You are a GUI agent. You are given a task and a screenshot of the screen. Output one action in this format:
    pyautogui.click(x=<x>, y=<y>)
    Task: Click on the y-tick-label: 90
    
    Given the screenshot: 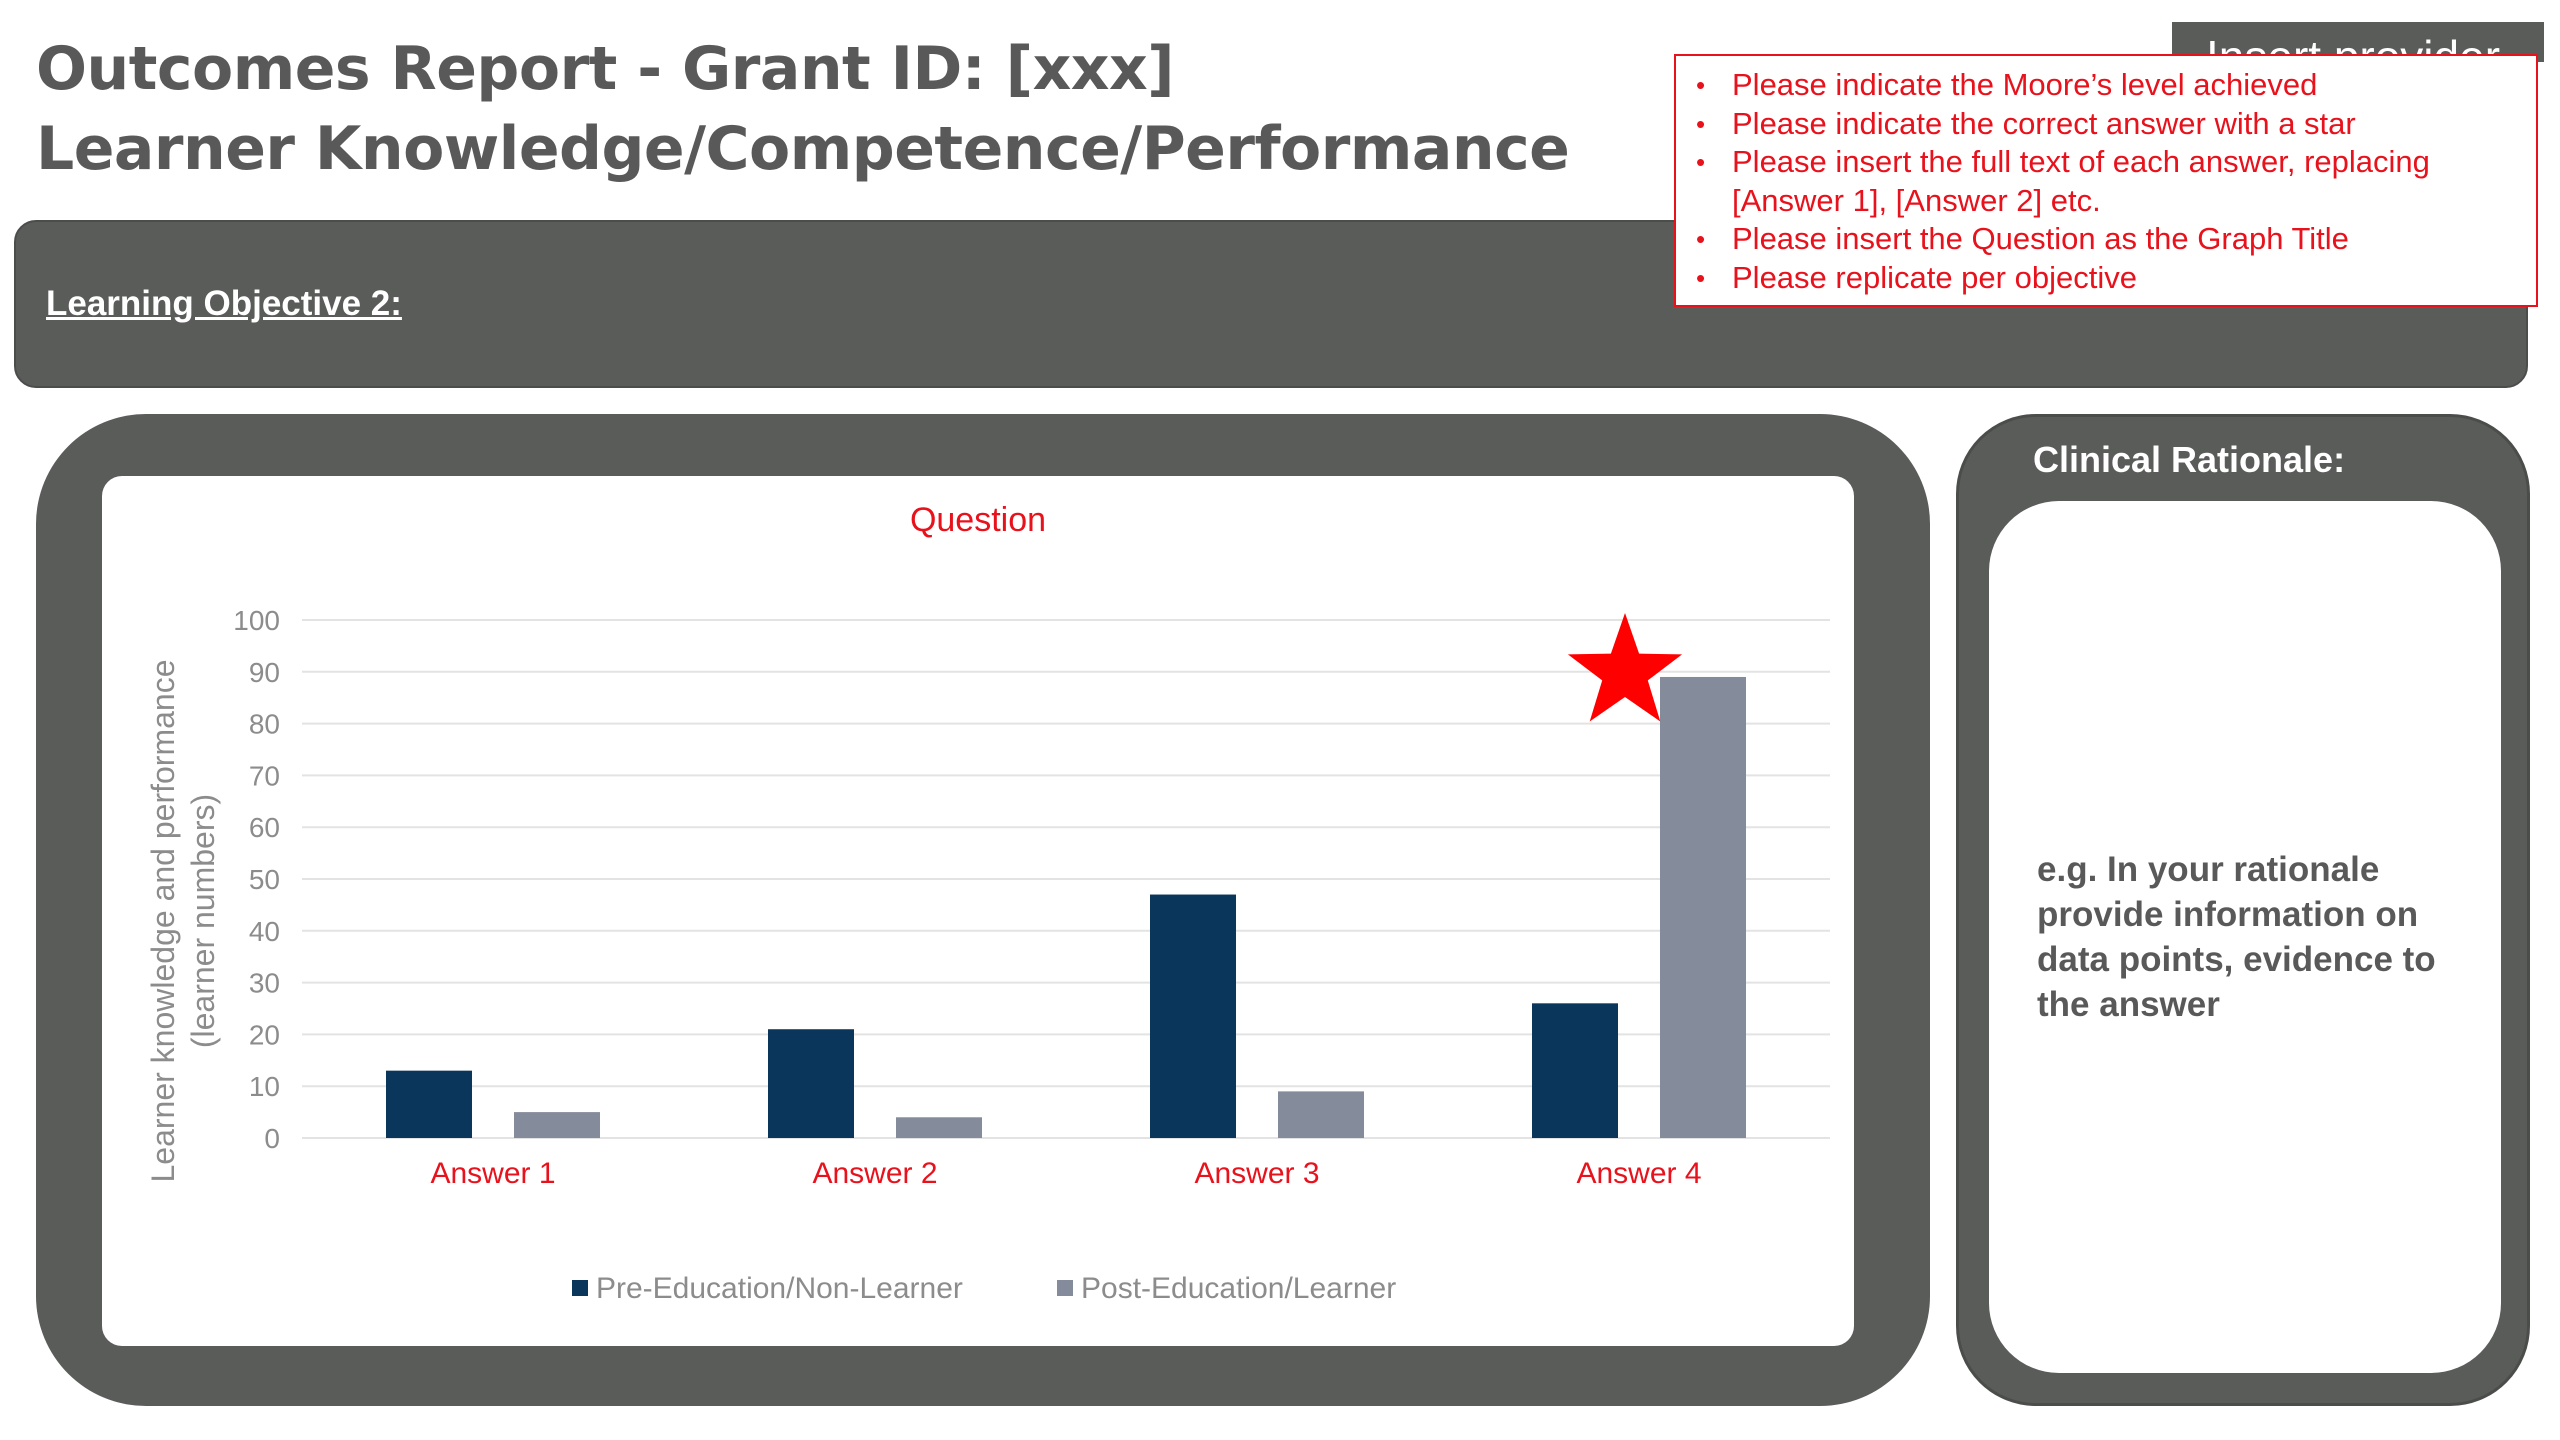 What is the action you would take?
    pyautogui.click(x=264, y=672)
    